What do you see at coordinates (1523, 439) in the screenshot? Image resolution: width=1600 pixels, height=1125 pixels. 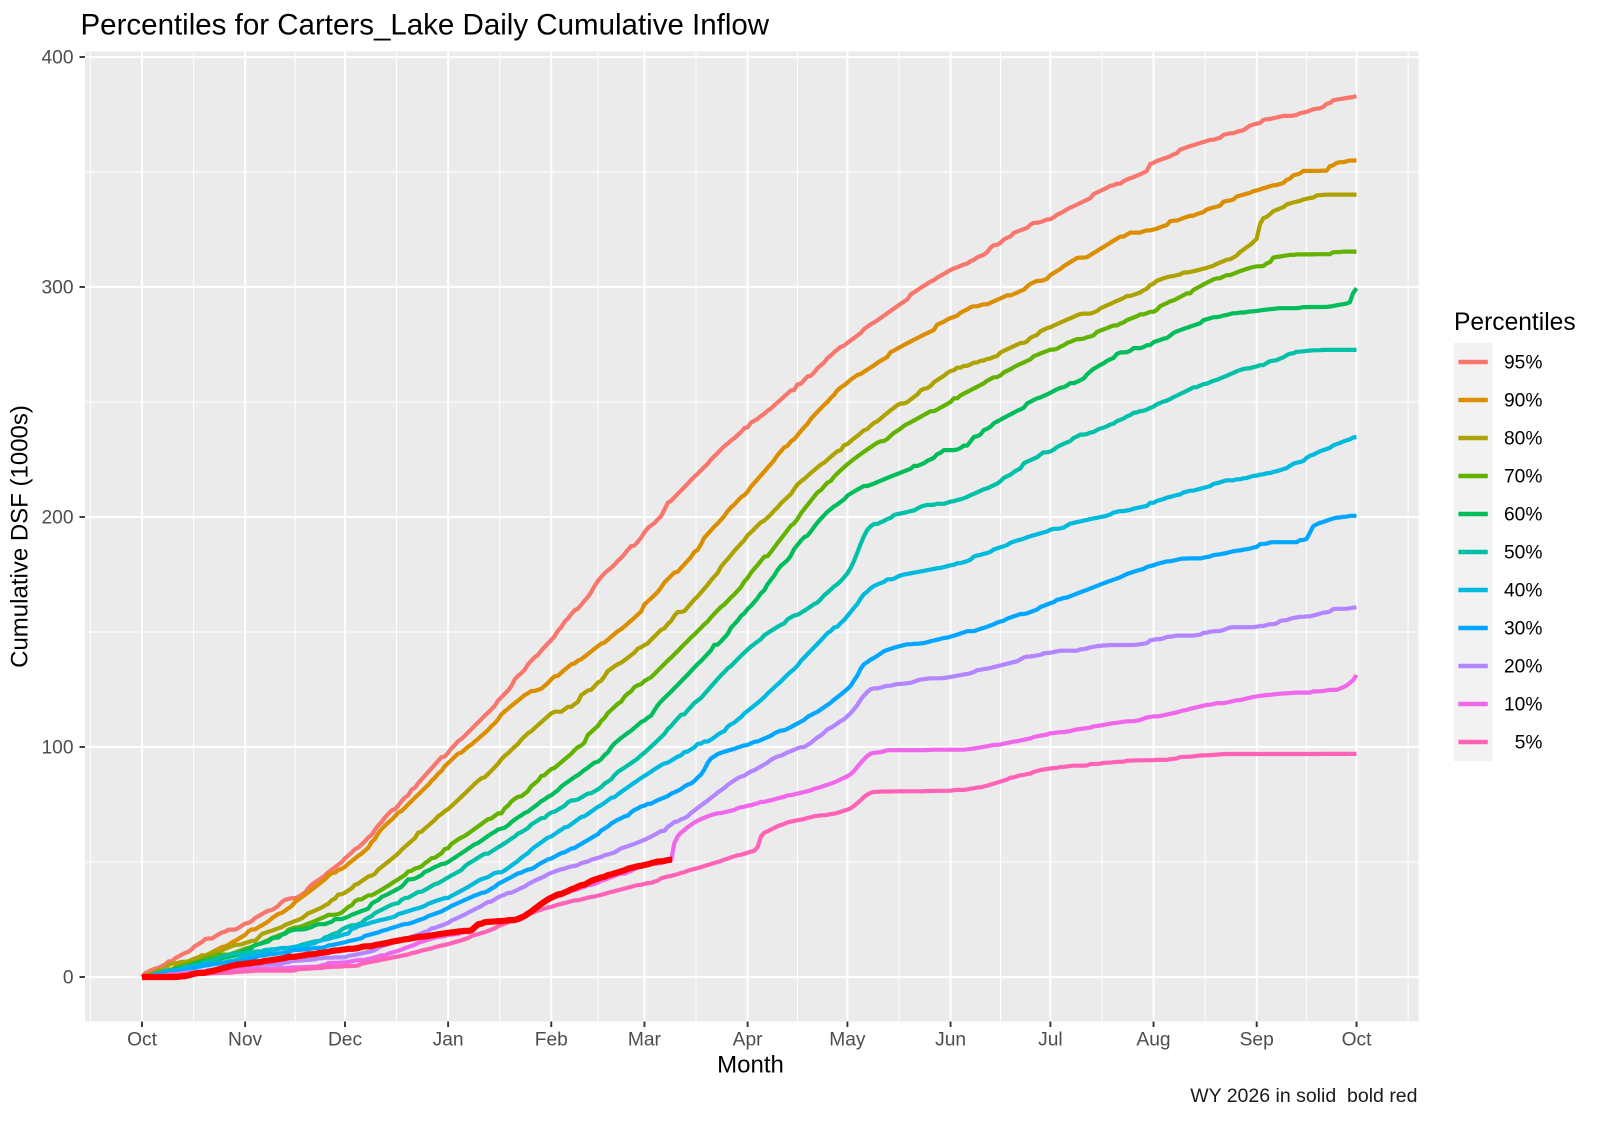 I see `svg-text: 80%` at bounding box center [1523, 439].